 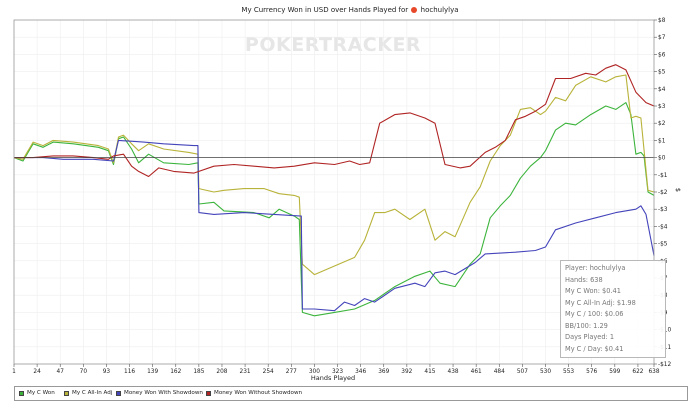 I want to click on x-tick-label: 231, so click(x=245, y=372).